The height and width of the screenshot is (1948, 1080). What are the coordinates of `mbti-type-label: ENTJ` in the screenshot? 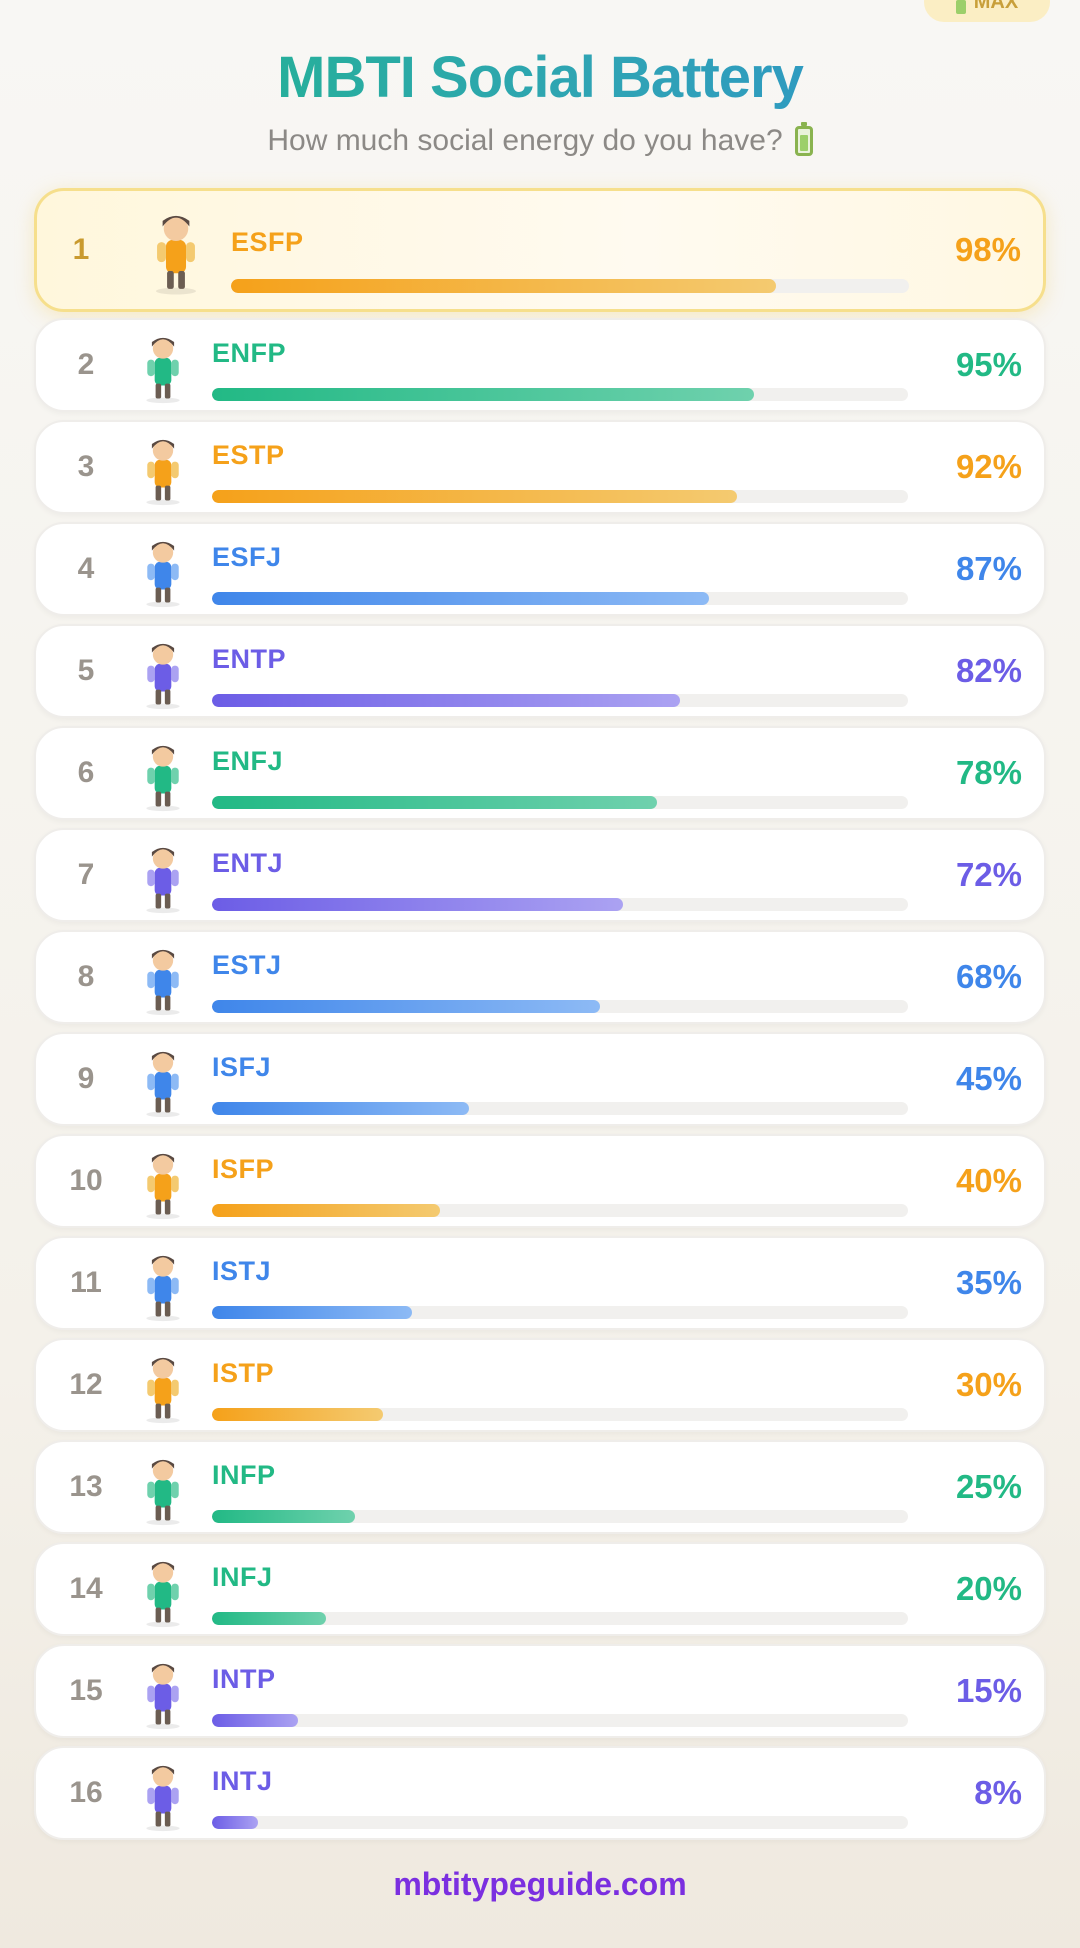 It's located at (248, 863).